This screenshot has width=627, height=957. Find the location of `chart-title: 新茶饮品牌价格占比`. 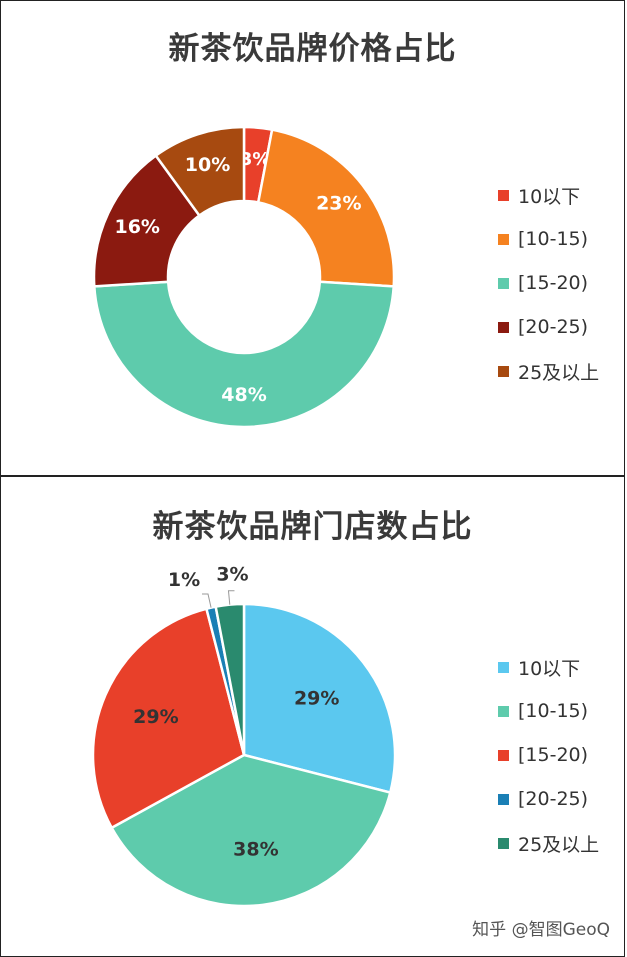

chart-title: 新茶饮品牌价格占比 is located at coordinates (312, 49).